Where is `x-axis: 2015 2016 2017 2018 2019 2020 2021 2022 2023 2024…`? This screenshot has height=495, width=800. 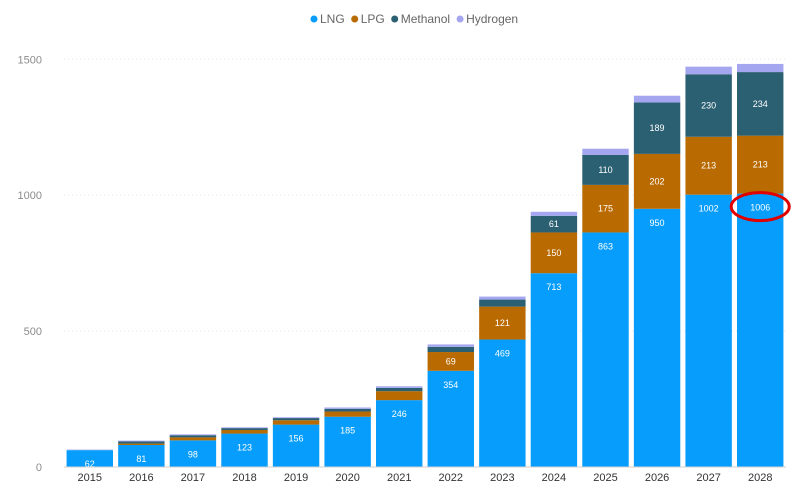 x-axis: 2015 2016 2017 2018 2019 2020 2021 2022 2023 2024… is located at coordinates (425, 475).